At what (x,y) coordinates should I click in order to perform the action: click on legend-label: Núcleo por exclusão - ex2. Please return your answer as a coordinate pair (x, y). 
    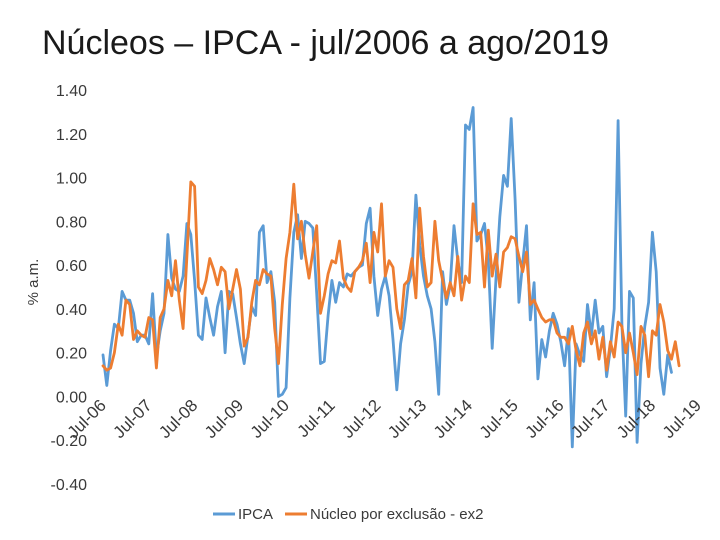
    Looking at the image, I should click on (396, 514).